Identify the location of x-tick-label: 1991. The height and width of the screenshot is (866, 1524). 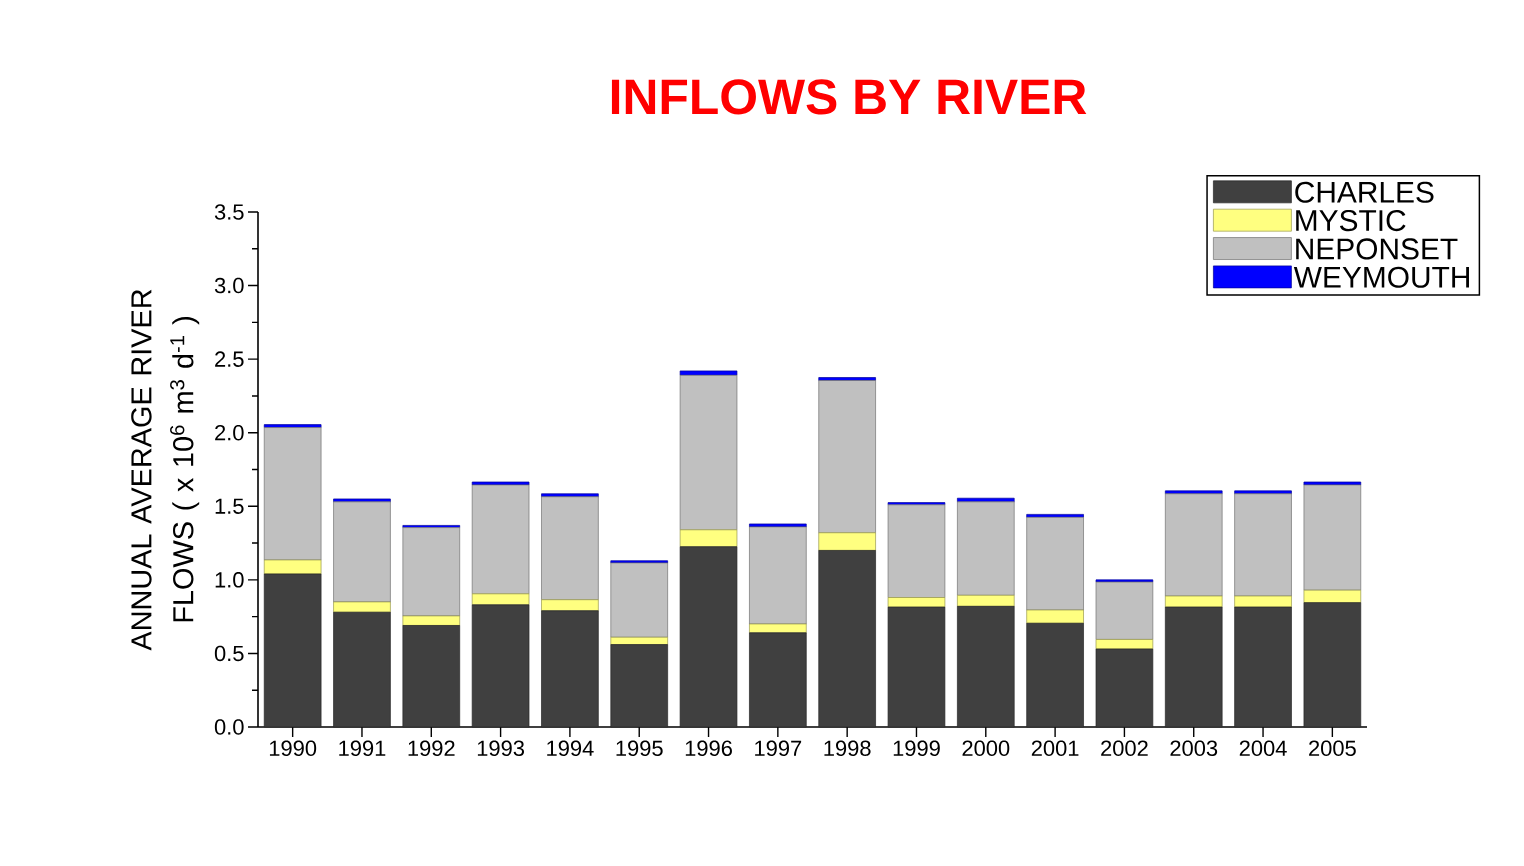
(362, 748).